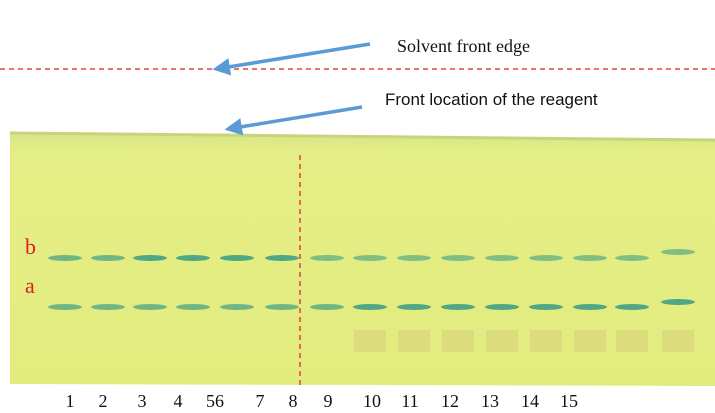 The width and height of the screenshot is (715, 413). What do you see at coordinates (142, 401) in the screenshot?
I see `lane-label: 3` at bounding box center [142, 401].